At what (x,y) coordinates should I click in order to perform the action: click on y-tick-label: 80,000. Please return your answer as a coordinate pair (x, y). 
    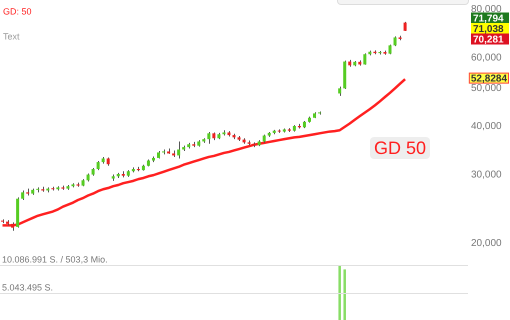
    Looking at the image, I should click on (486, 9).